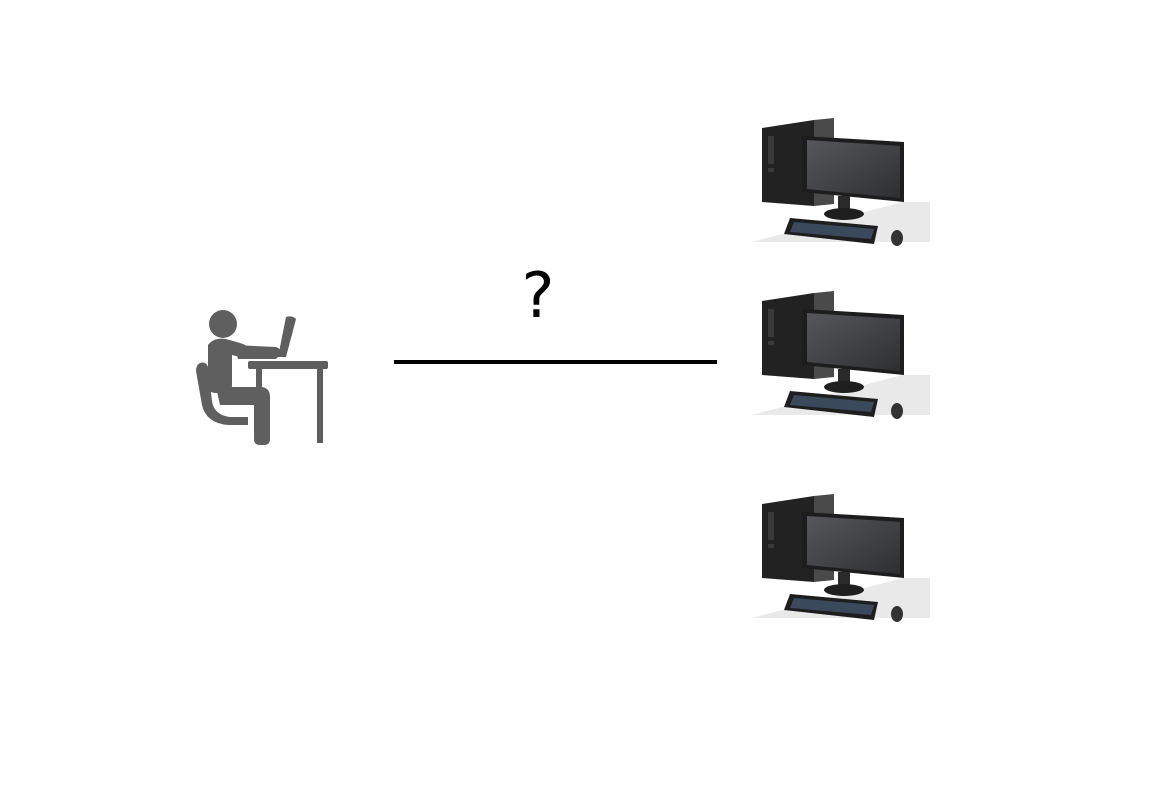  I want to click on person-at-desk-icon, so click(262, 377).